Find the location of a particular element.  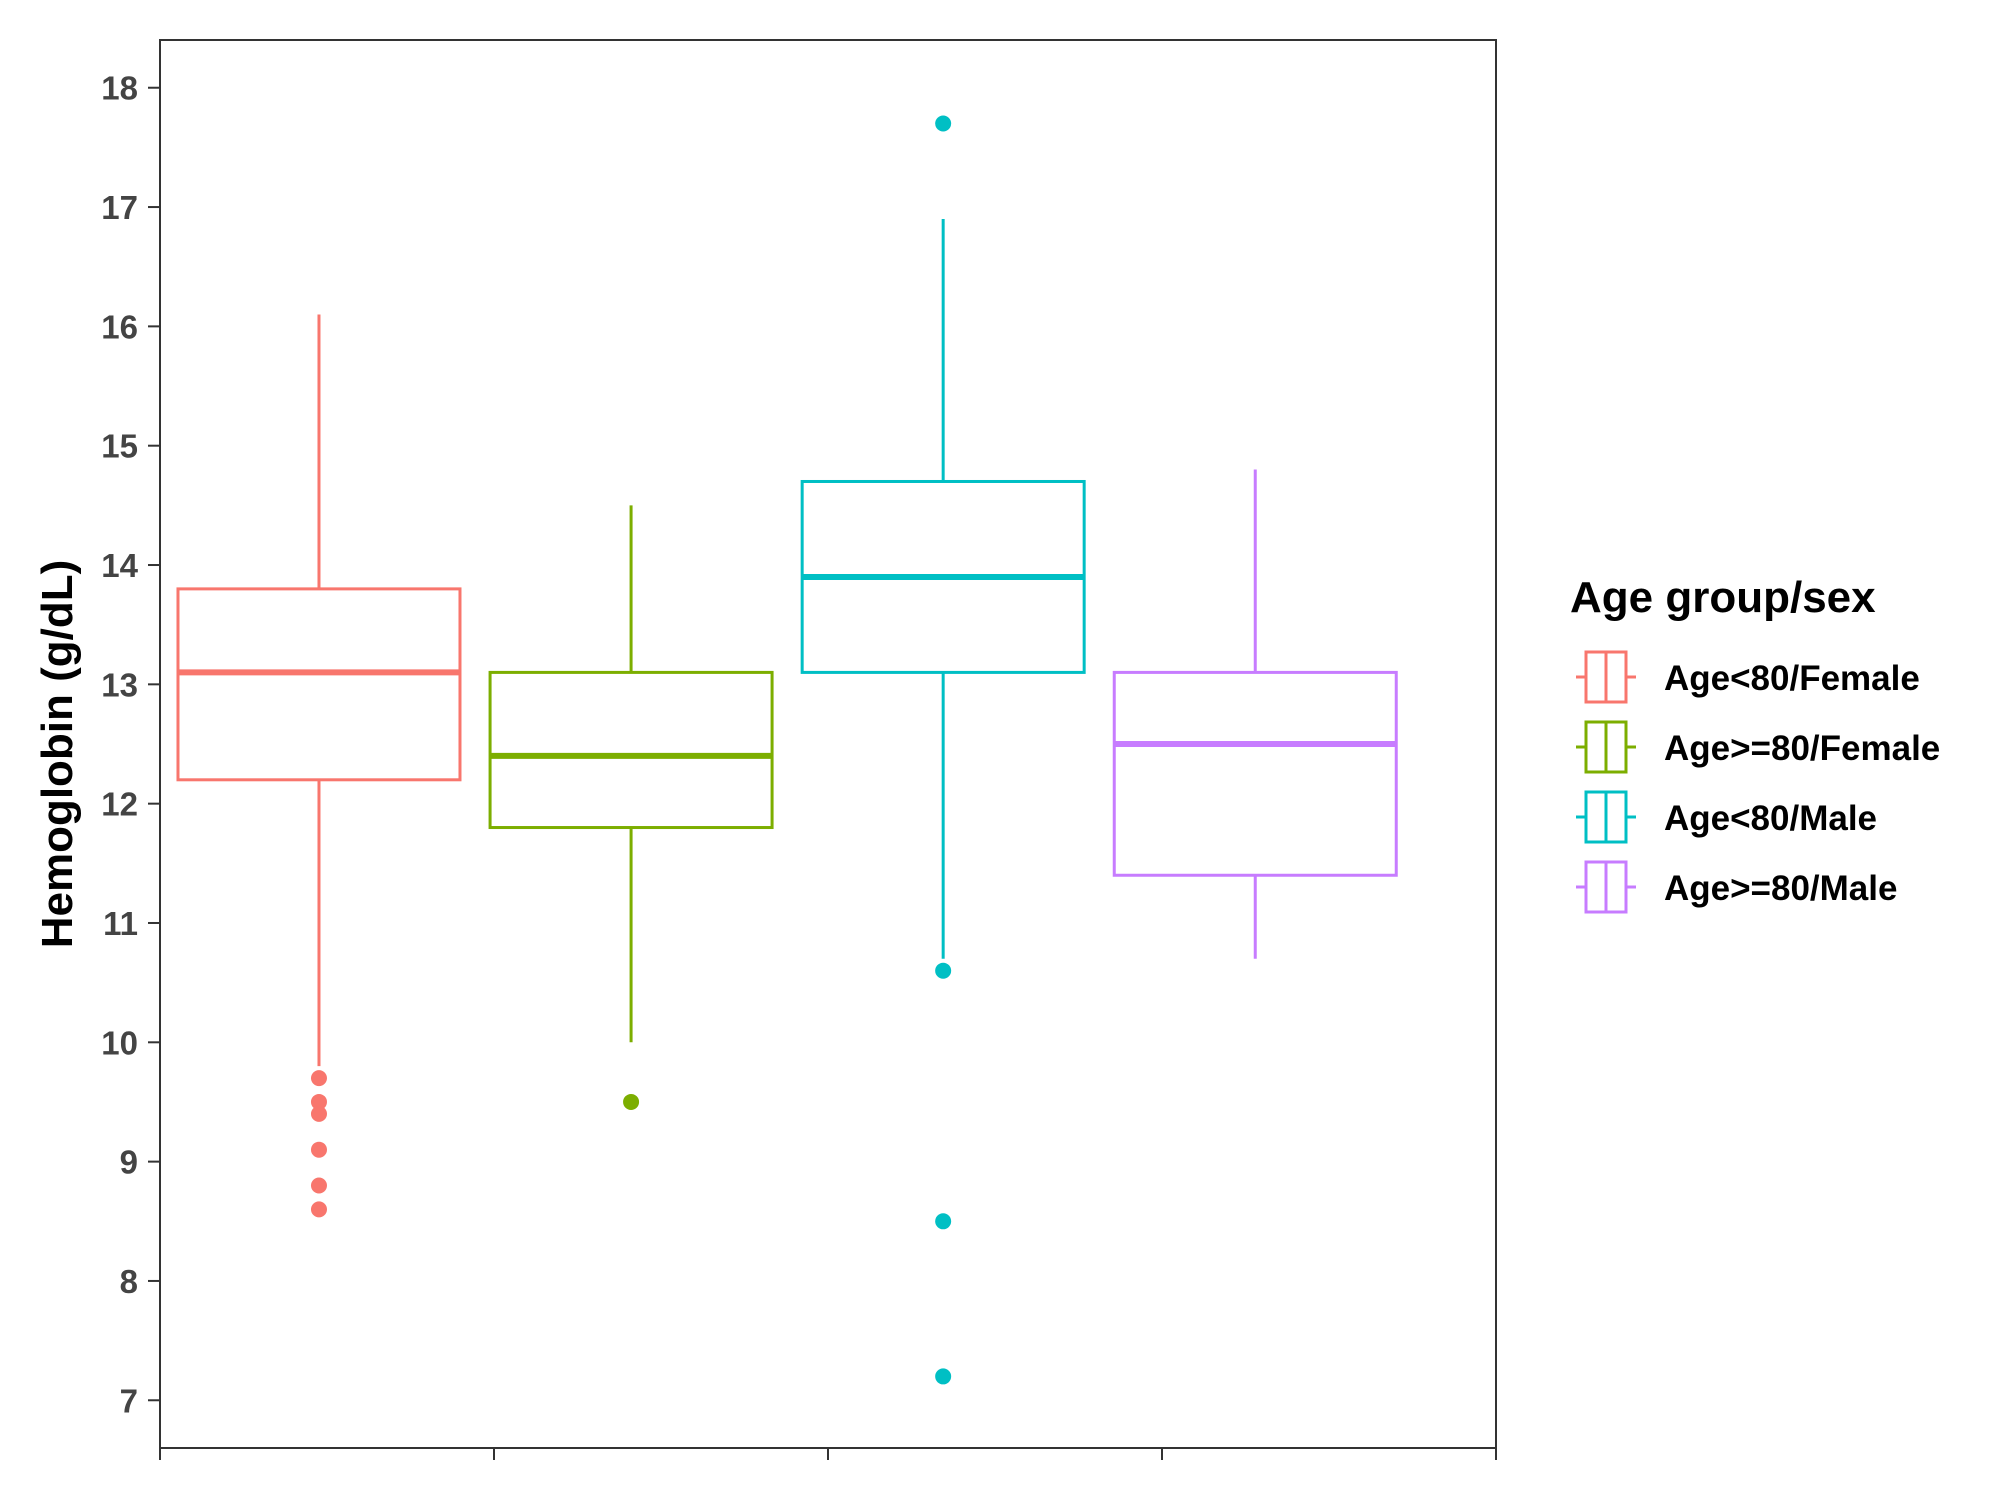

legend-label: Age<80/Male is located at coordinates (1770, 818).